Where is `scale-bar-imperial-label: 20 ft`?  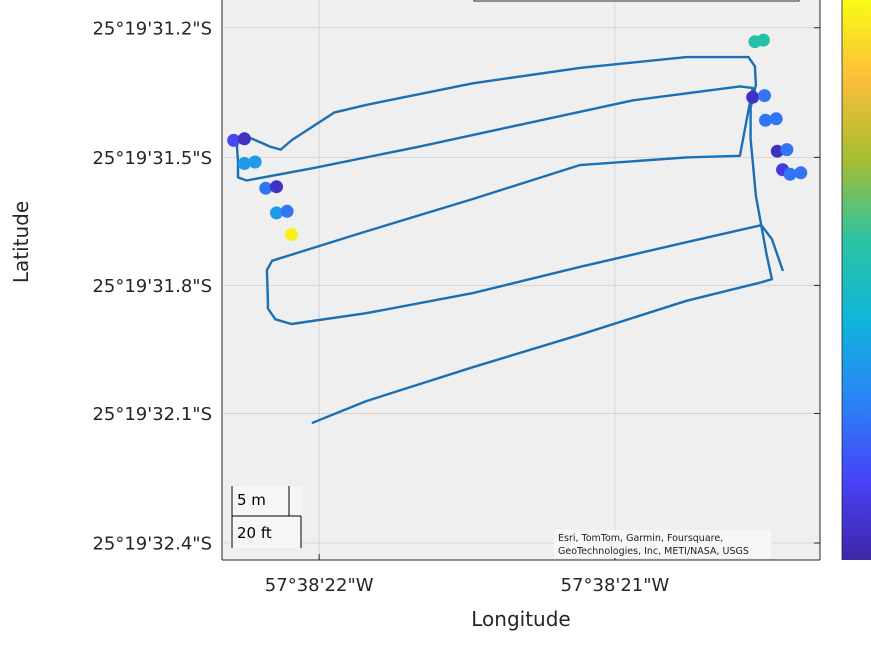 scale-bar-imperial-label: 20 ft is located at coordinates (254, 533).